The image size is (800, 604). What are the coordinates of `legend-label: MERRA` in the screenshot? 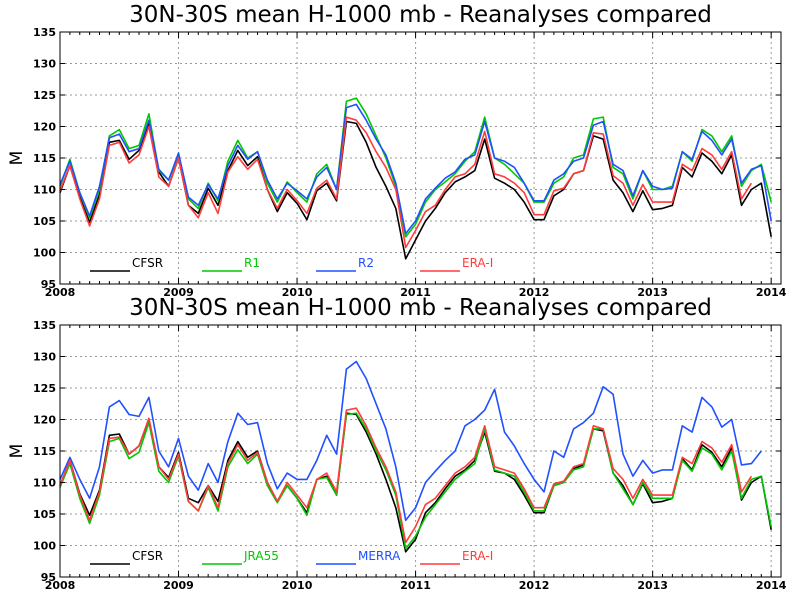 It's located at (379, 556).